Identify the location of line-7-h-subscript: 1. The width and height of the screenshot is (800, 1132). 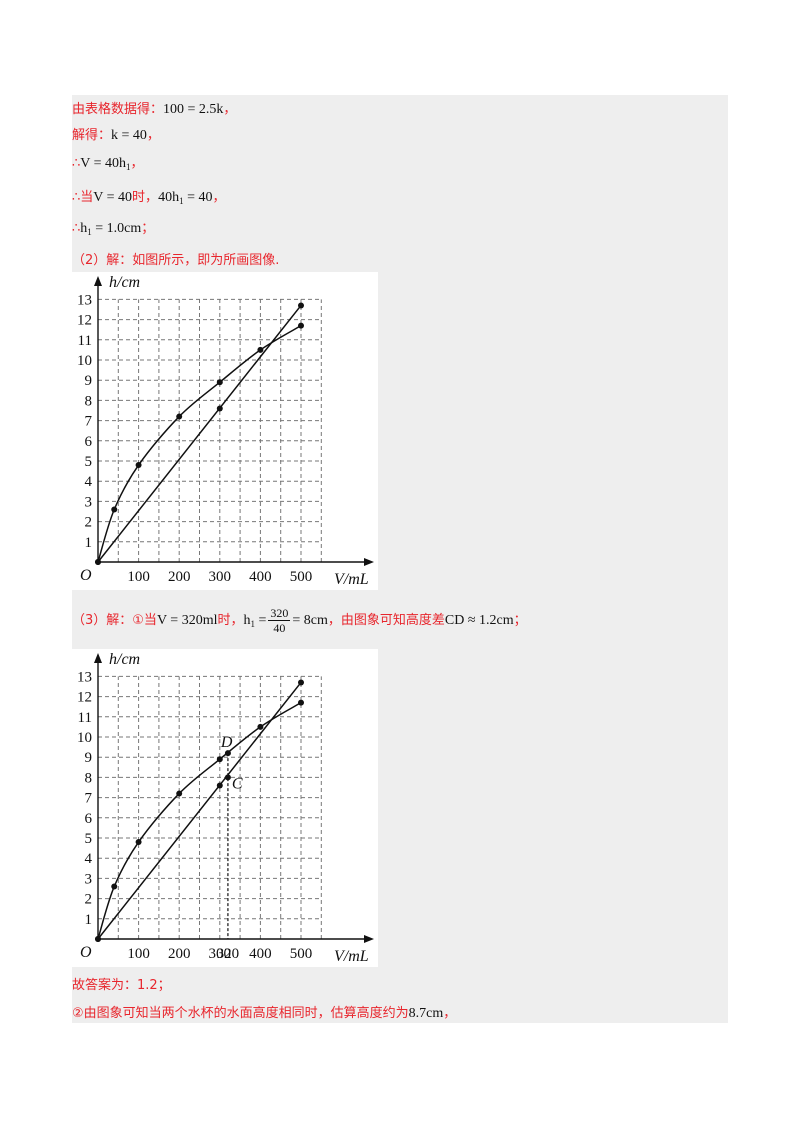
(253, 624).